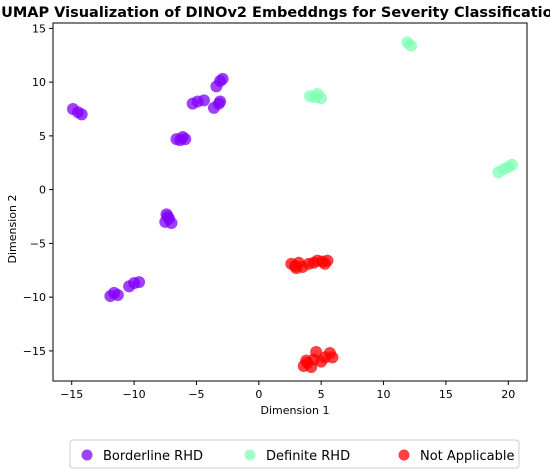  I want to click on legend: Borderline RHD Definite RHD Not Applicable, so click(294, 454).